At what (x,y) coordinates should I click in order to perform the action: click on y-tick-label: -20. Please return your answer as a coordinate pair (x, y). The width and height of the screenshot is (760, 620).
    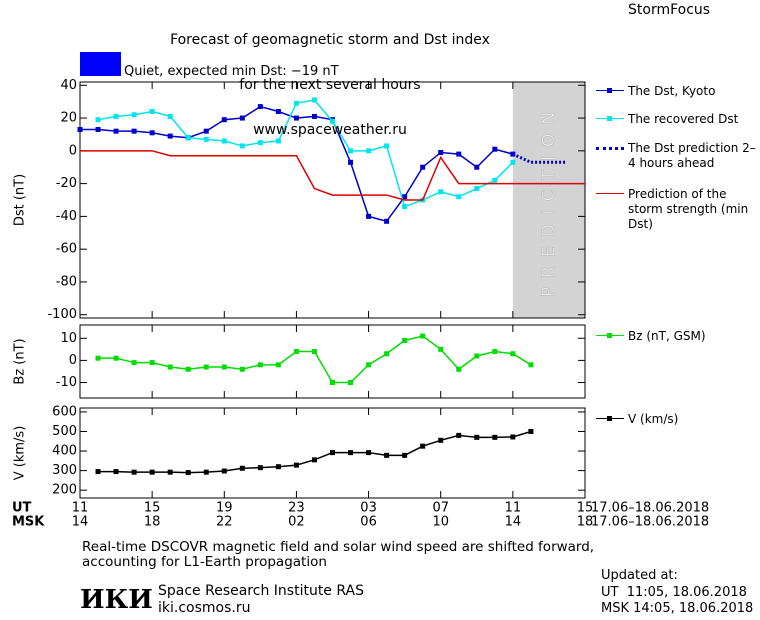
    Looking at the image, I should click on (66, 183).